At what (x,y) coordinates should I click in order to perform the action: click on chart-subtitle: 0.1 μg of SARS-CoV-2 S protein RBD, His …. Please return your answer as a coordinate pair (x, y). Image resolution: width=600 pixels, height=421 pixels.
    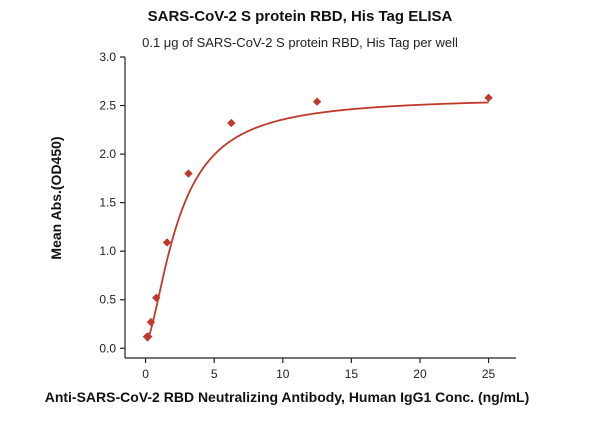
    Looking at the image, I should click on (300, 42).